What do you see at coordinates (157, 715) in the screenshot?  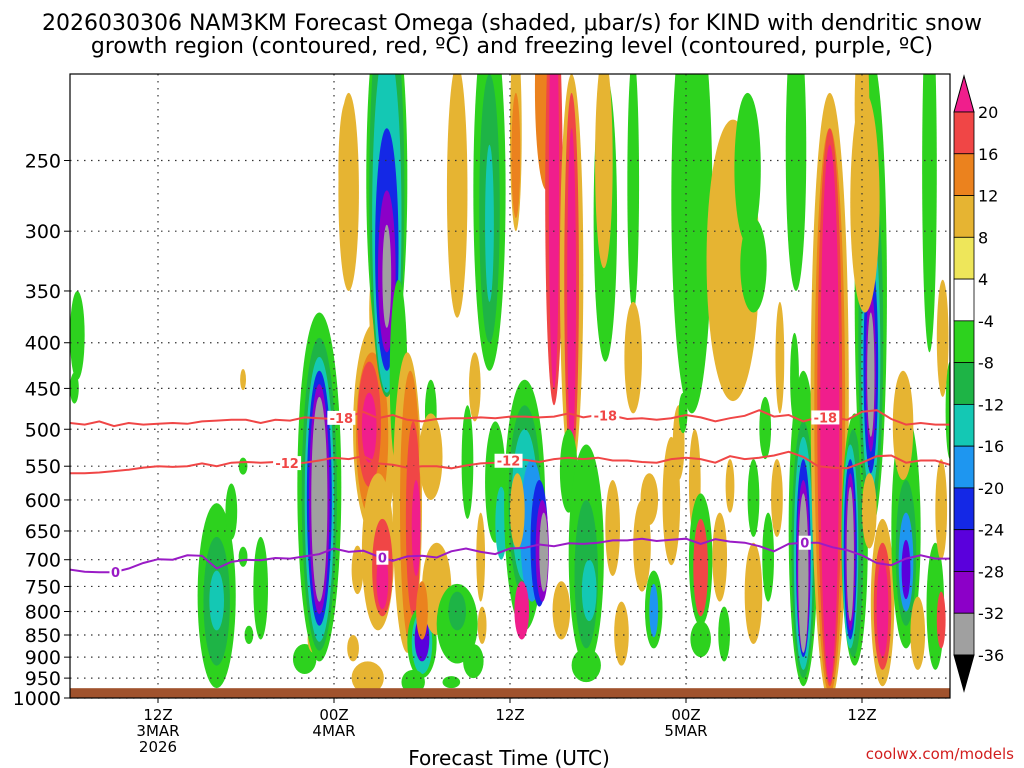 I see `xtick-label-6-0: 12Z` at bounding box center [157, 715].